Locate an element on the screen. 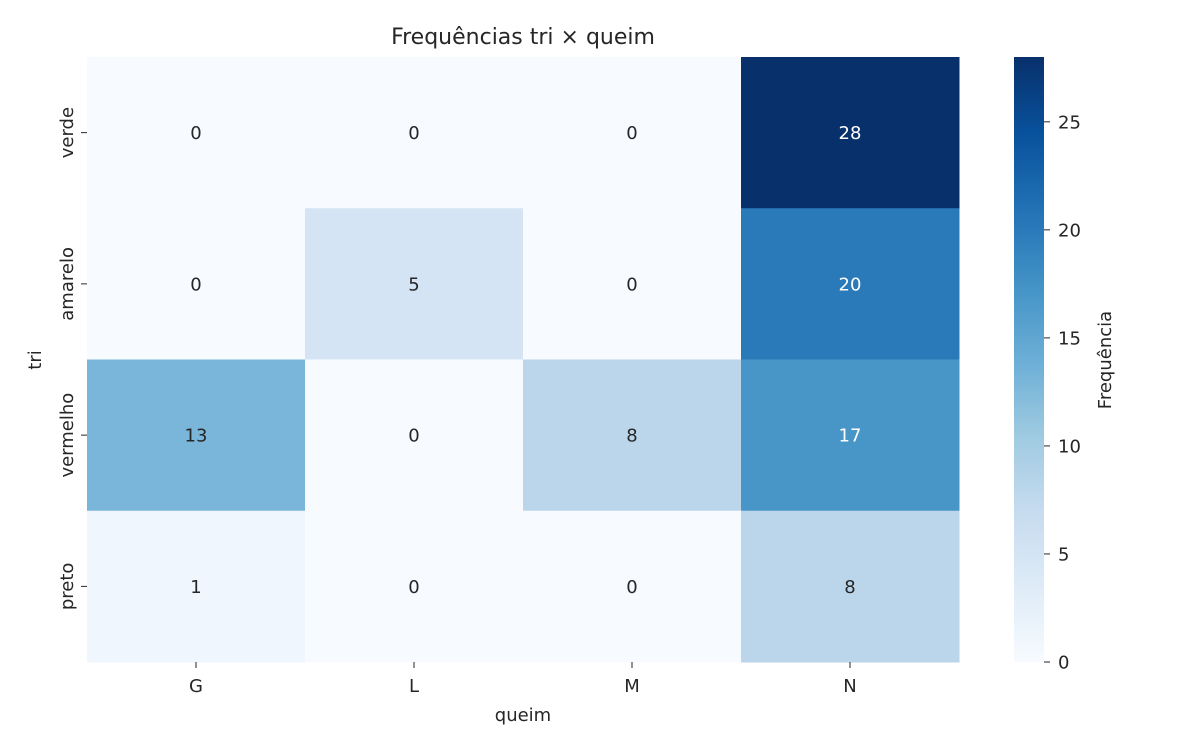 This screenshot has height=750, width=1200. cell-value-label: 17 is located at coordinates (850, 436).